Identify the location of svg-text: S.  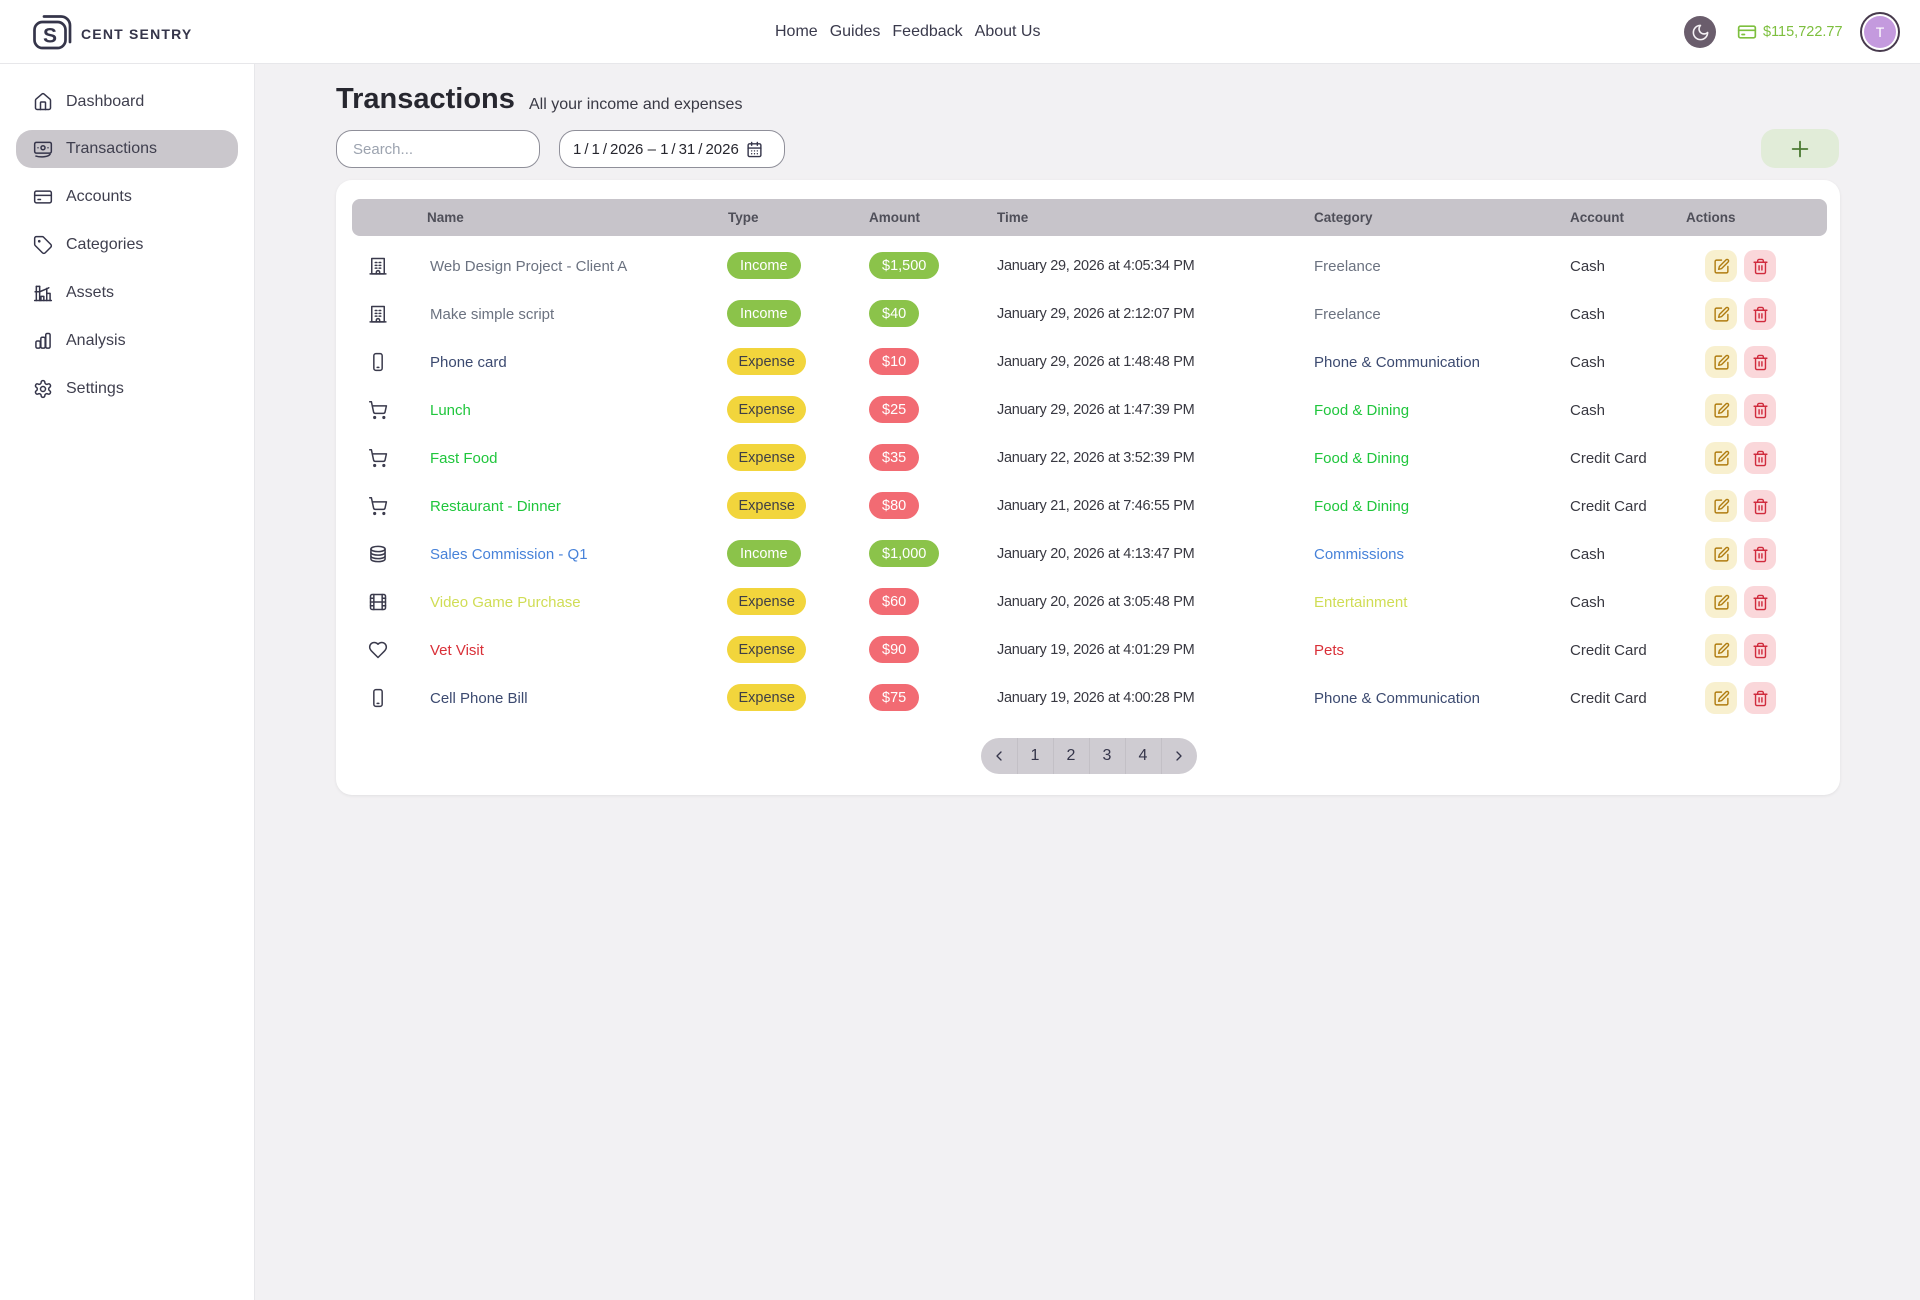
(50, 36).